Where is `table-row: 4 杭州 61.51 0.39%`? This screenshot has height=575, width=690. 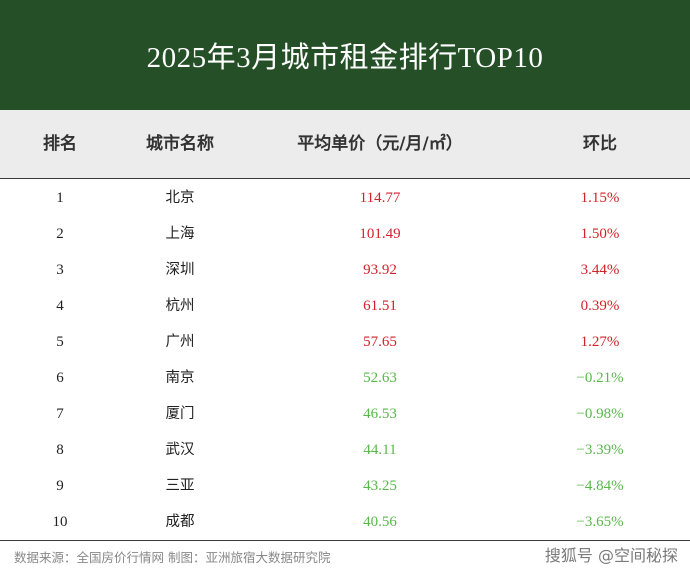
table-row: 4 杭州 61.51 0.39% is located at coordinates (345, 306).